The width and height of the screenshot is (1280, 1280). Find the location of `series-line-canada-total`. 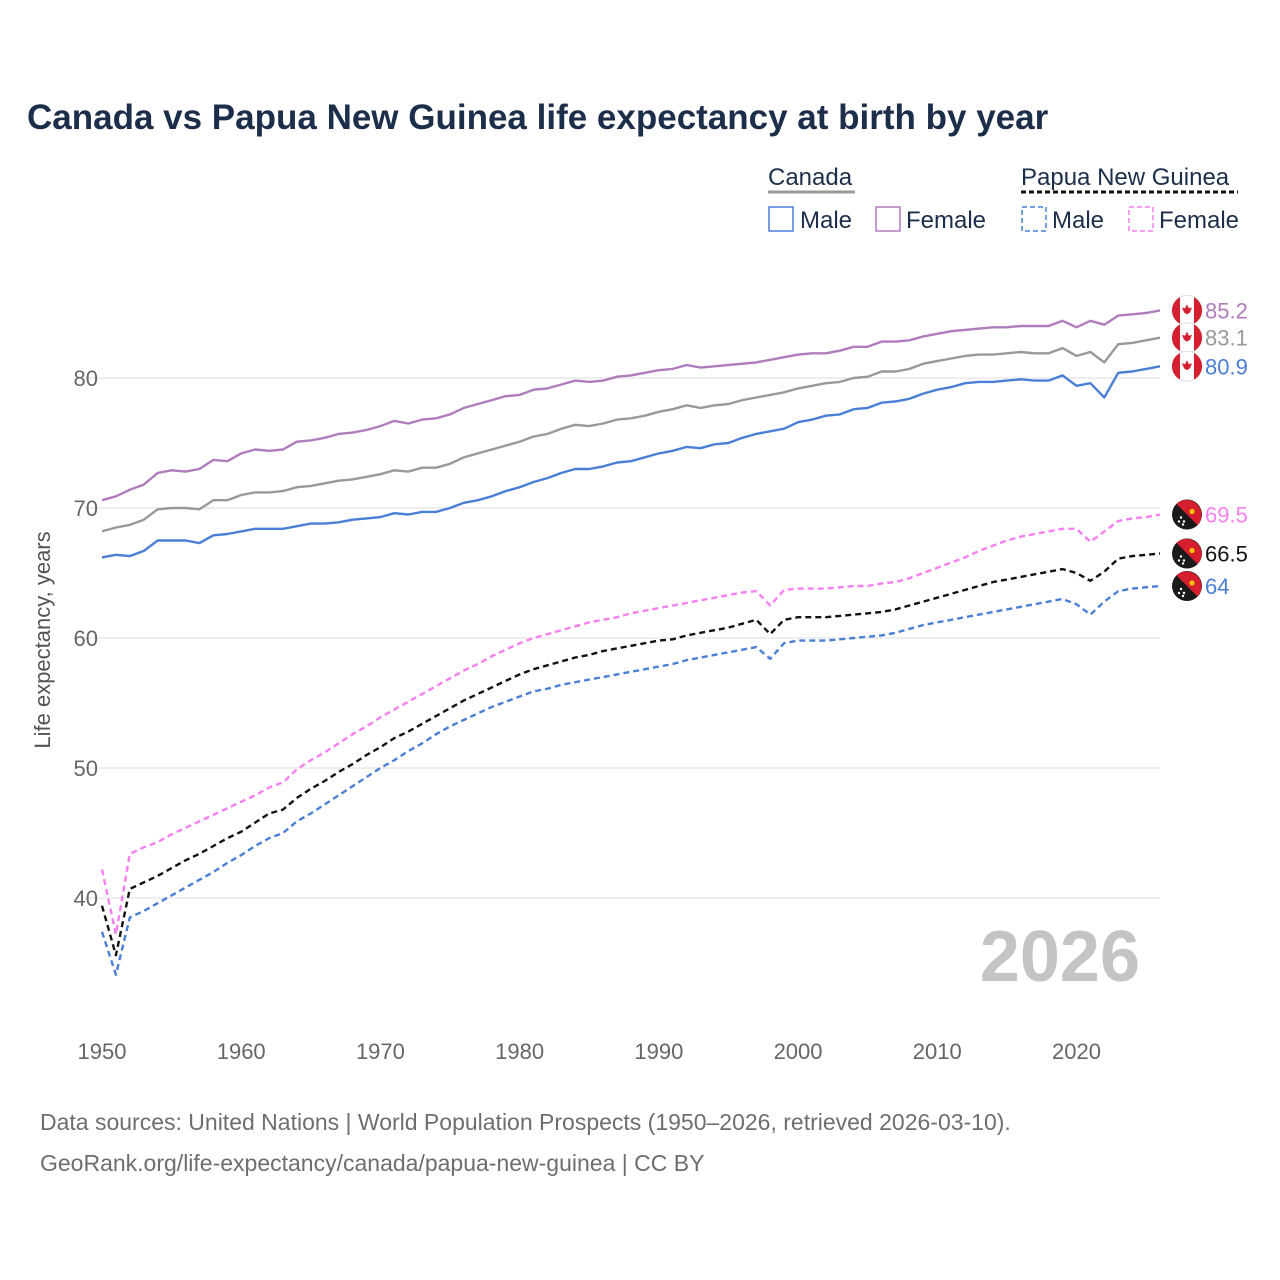

series-line-canada-total is located at coordinates (631, 434).